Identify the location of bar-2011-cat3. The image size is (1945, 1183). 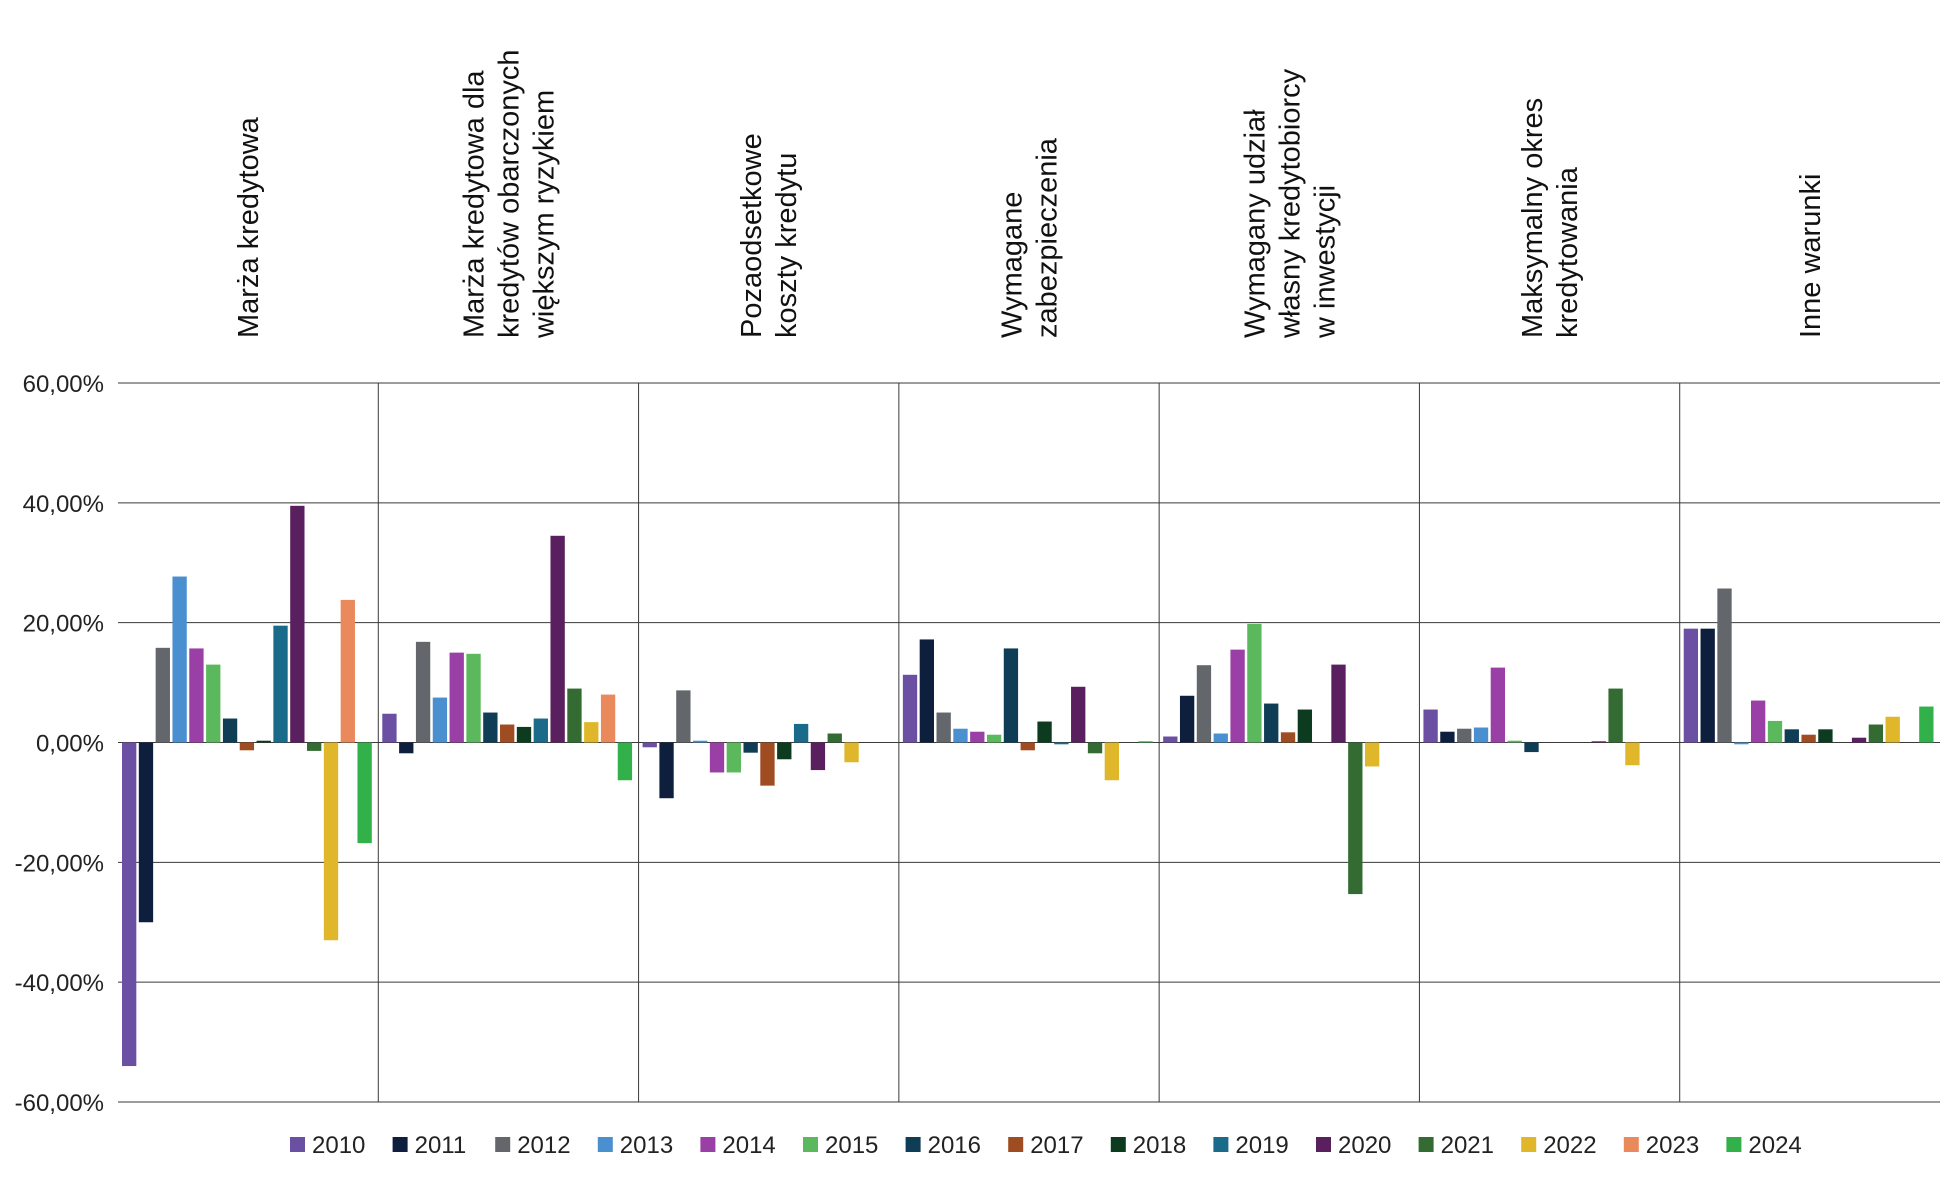
(666, 770).